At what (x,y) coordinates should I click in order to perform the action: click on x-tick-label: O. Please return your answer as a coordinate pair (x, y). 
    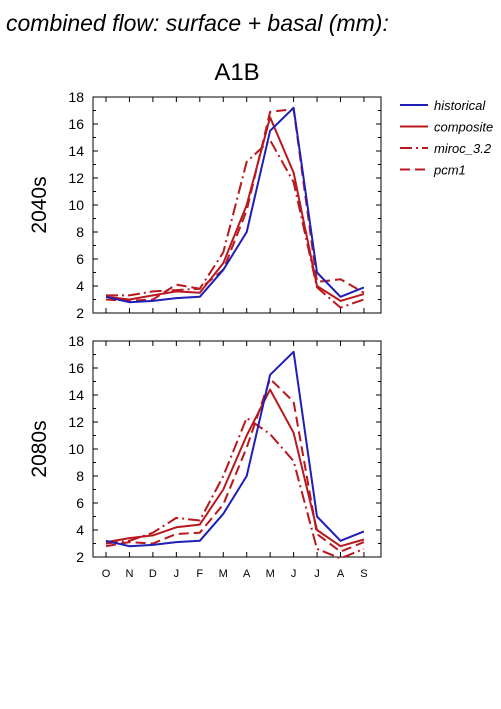
    Looking at the image, I should click on (106, 574).